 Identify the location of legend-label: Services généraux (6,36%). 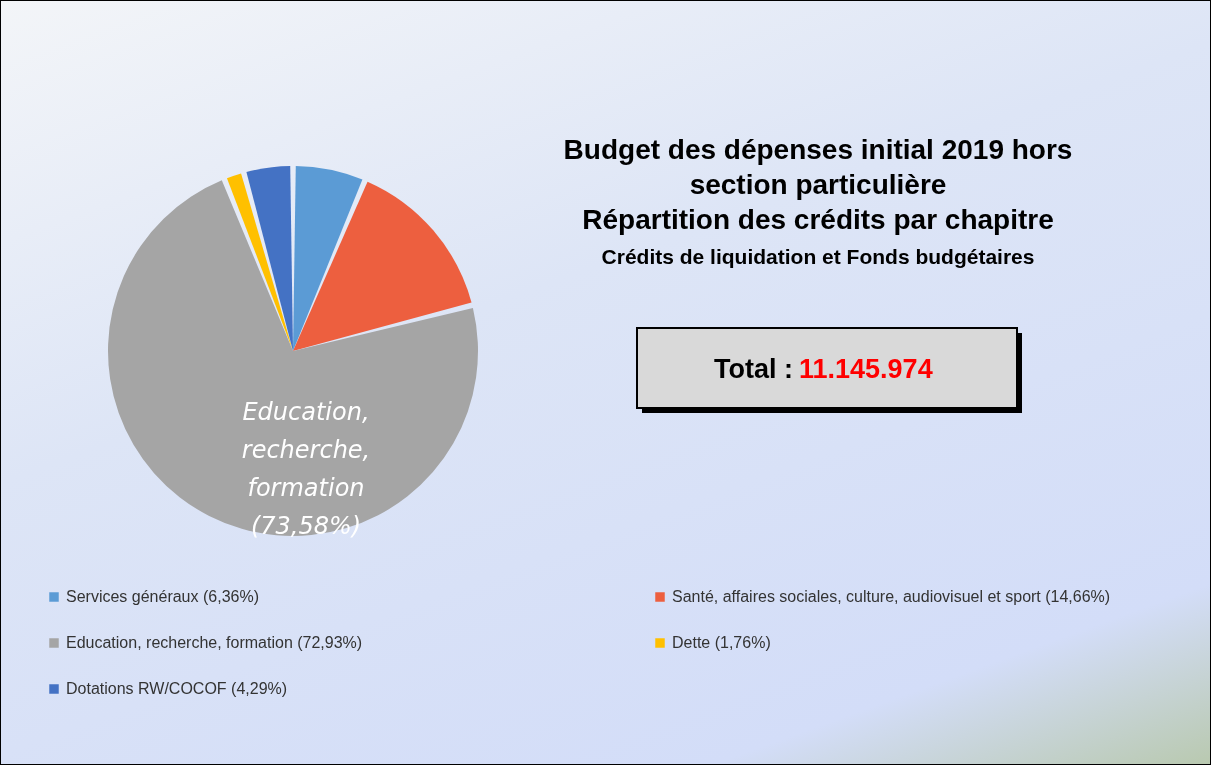
(162, 596).